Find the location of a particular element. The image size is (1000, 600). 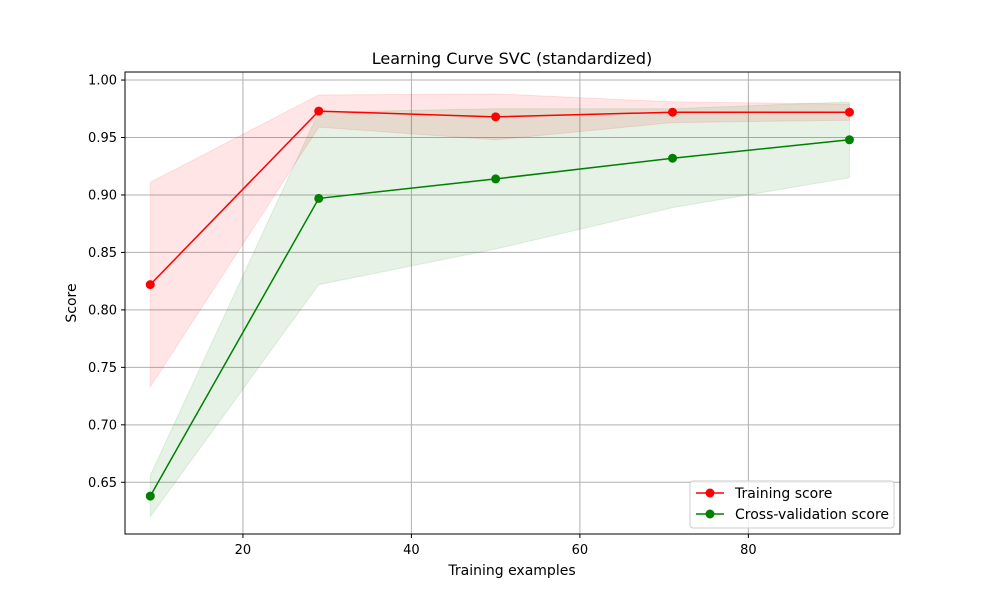

legend-marker-cross-validation is located at coordinates (710, 514).